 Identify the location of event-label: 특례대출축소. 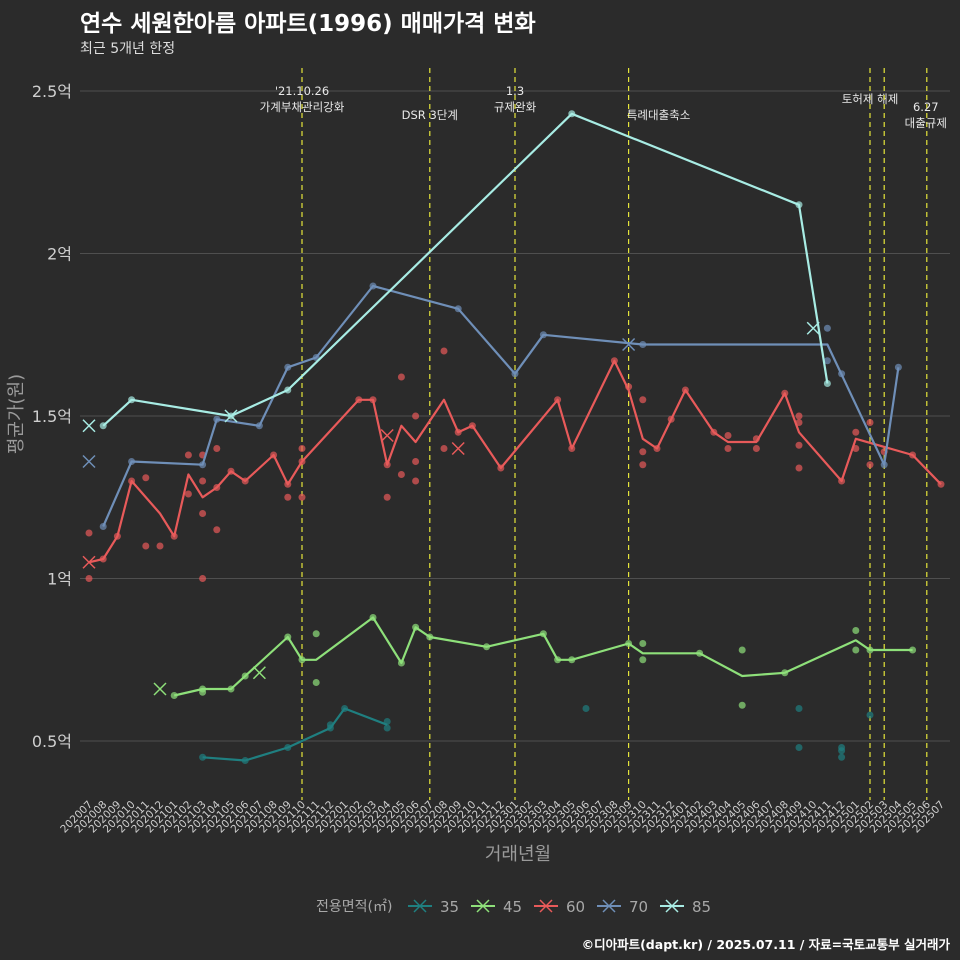
(658, 115).